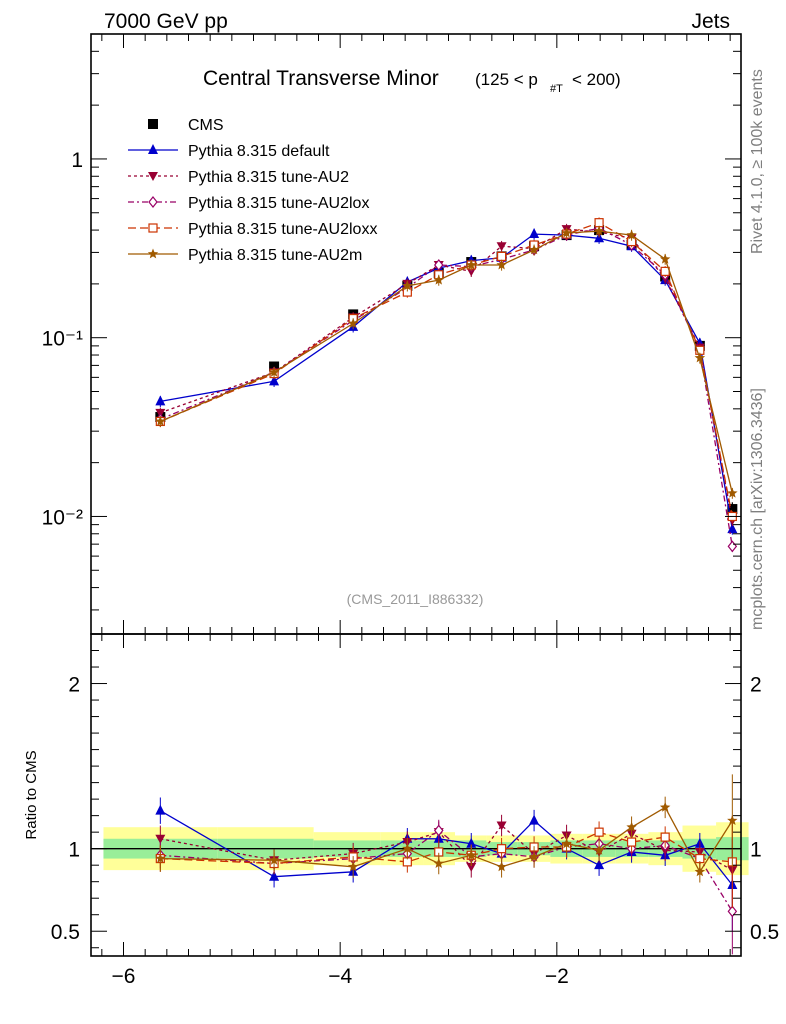  I want to click on y-tick-label: 10⁻², so click(62, 517).